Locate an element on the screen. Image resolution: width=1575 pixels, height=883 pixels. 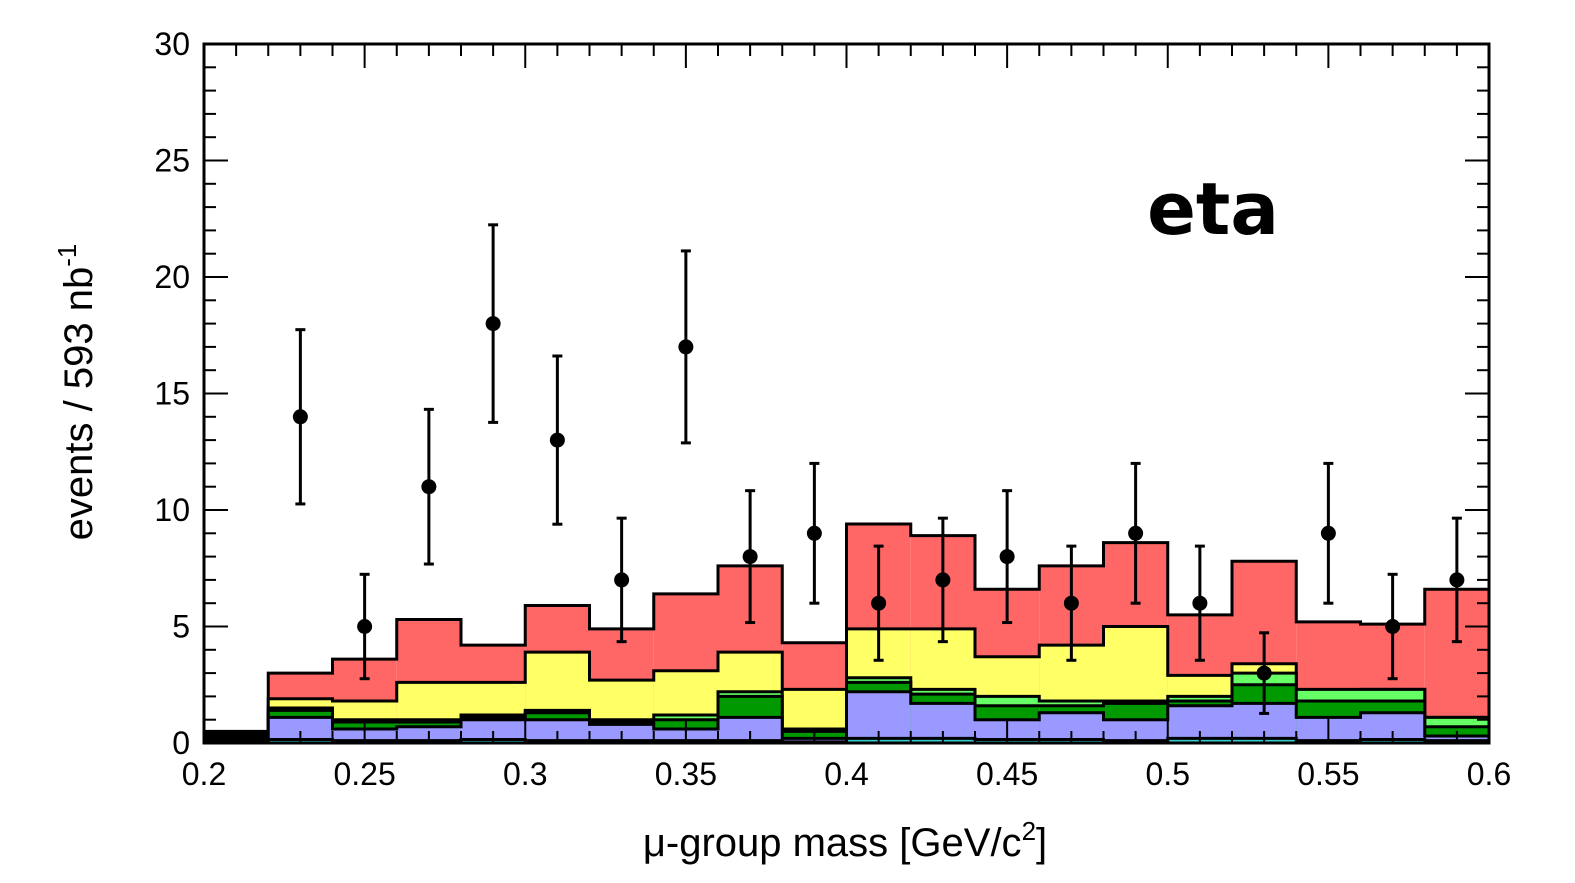
x-tick-label: 0.4 is located at coordinates (846, 774).